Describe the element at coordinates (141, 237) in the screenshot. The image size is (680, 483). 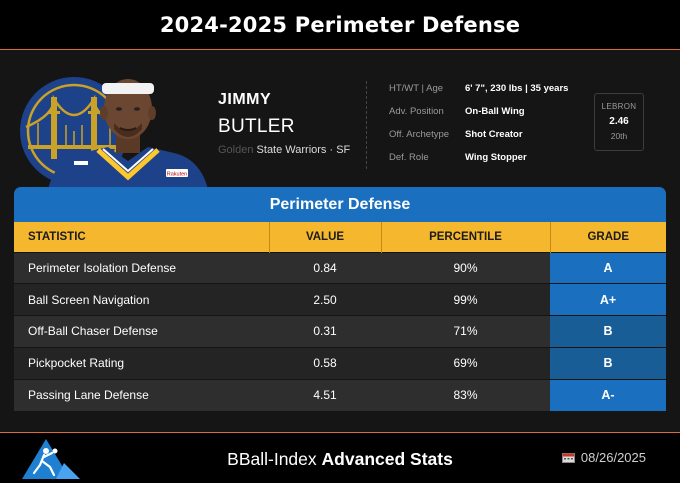
I see `column-header-statistic: STATISTIC` at that location.